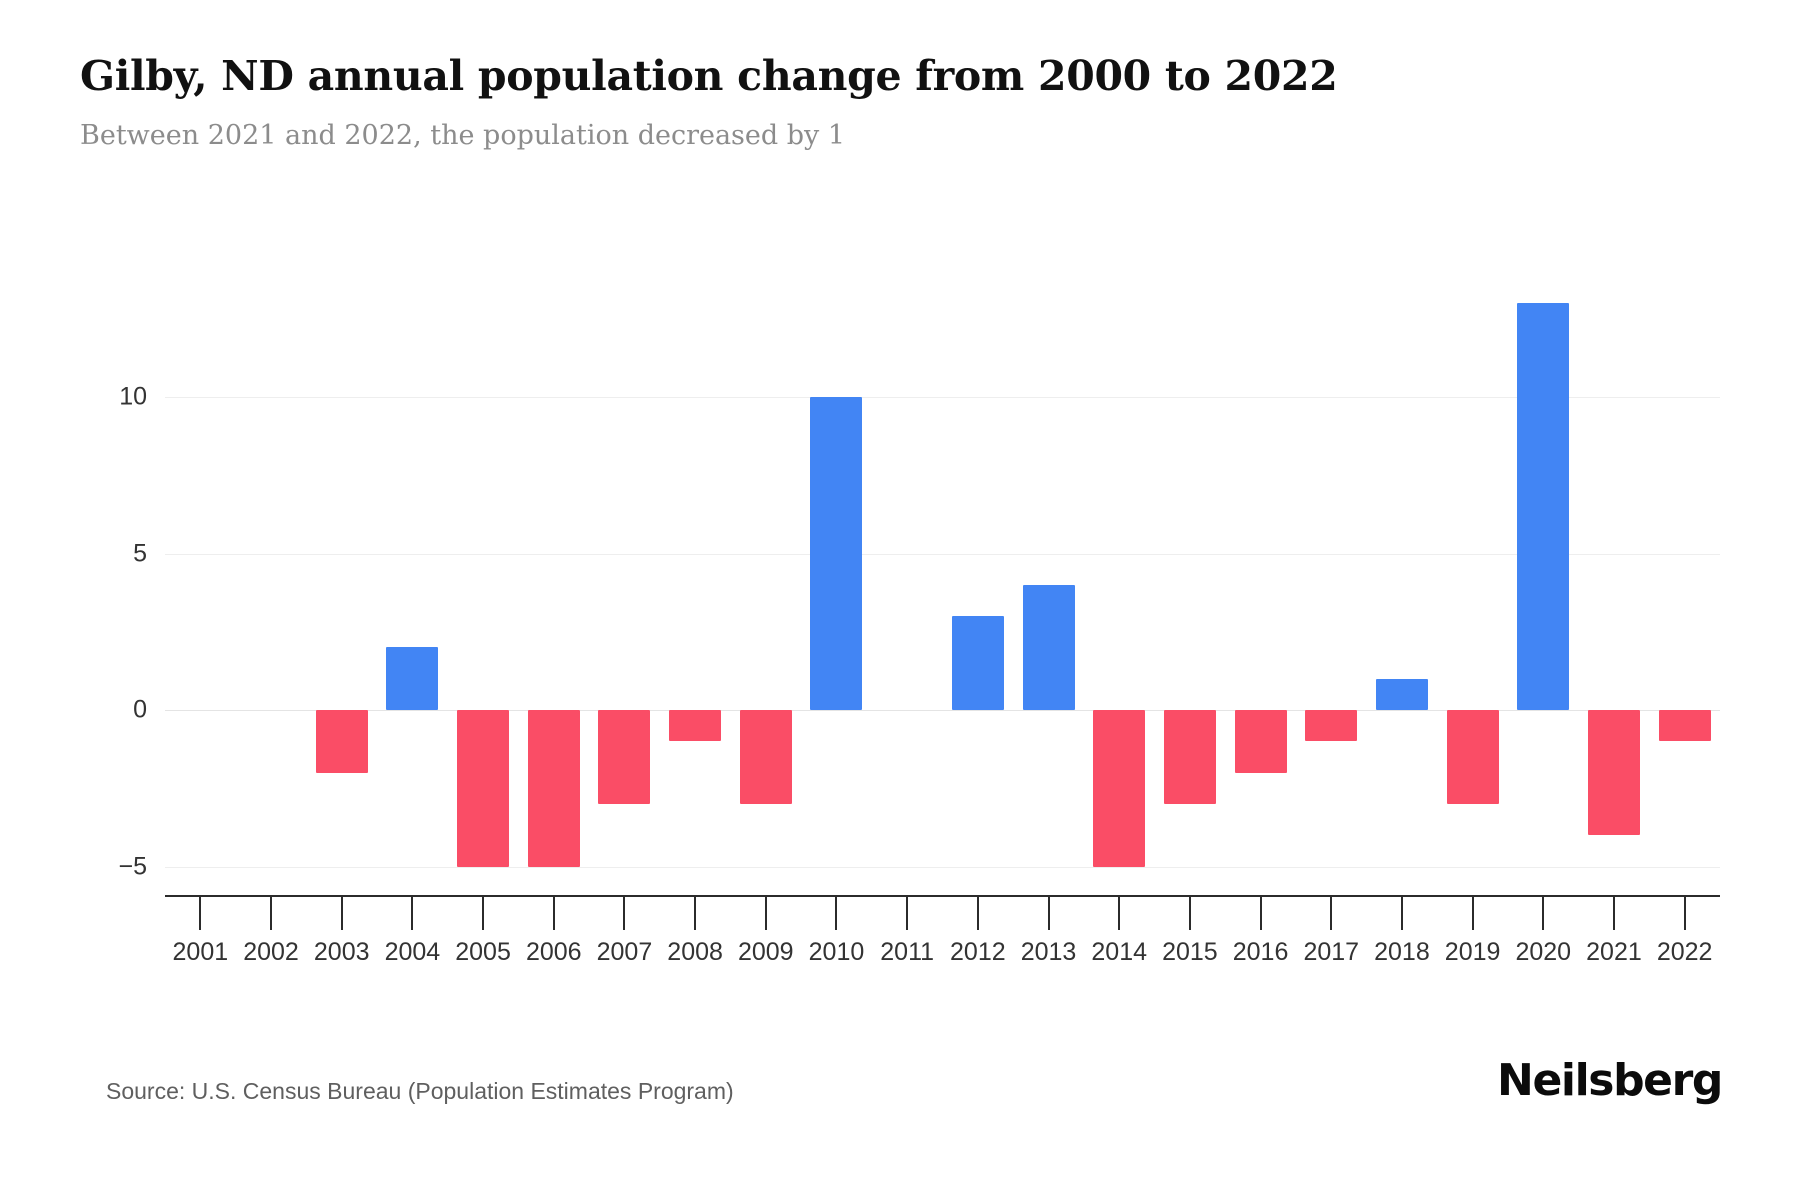 This screenshot has height=1200, width=1800. I want to click on bar-2020, so click(1543, 506).